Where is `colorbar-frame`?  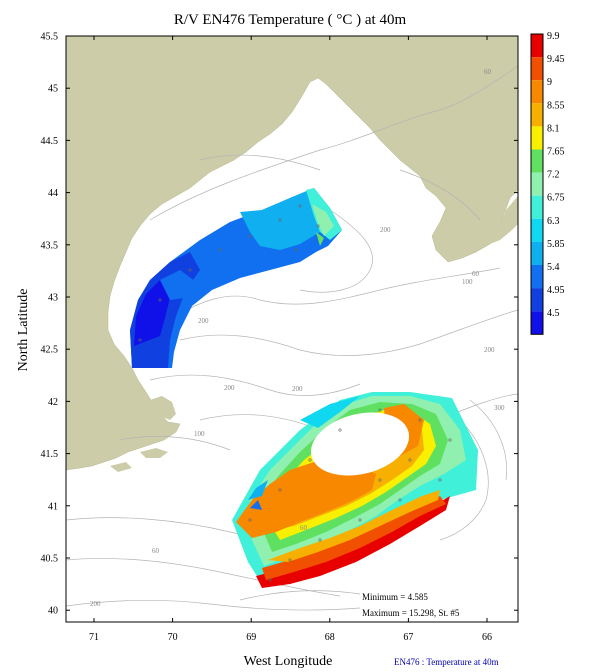 colorbar-frame is located at coordinates (537, 184).